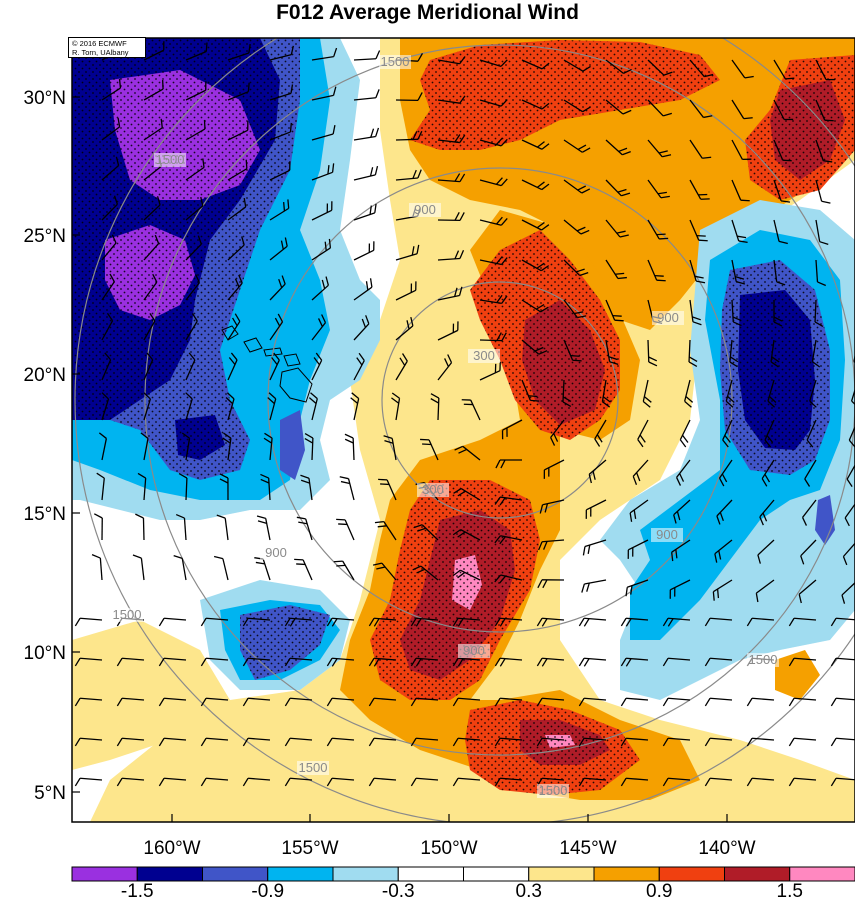 The width and height of the screenshot is (855, 900). What do you see at coordinates (449, 836) in the screenshot?
I see `longitude-axis: 160°W 155°W 150°W 145°W 140°W` at bounding box center [449, 836].